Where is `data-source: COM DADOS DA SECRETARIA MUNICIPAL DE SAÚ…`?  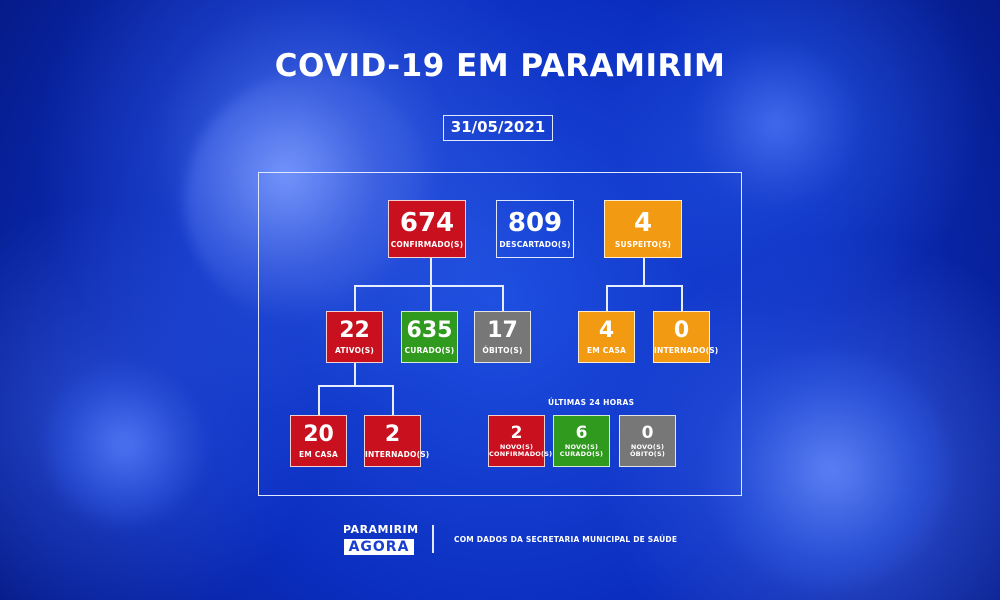
data-source: COM DADOS DA SECRETARIA MUNICIPAL DE SAÚ… is located at coordinates (566, 539).